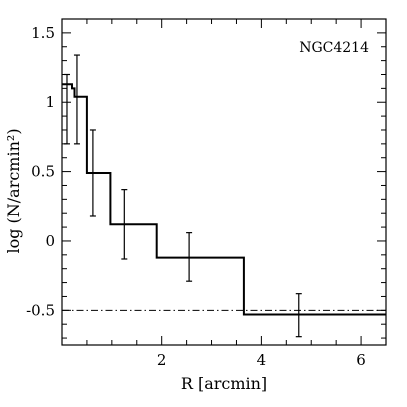 This screenshot has width=407, height=407. What do you see at coordinates (361, 360) in the screenshot?
I see `x-tick-label: 6` at bounding box center [361, 360].